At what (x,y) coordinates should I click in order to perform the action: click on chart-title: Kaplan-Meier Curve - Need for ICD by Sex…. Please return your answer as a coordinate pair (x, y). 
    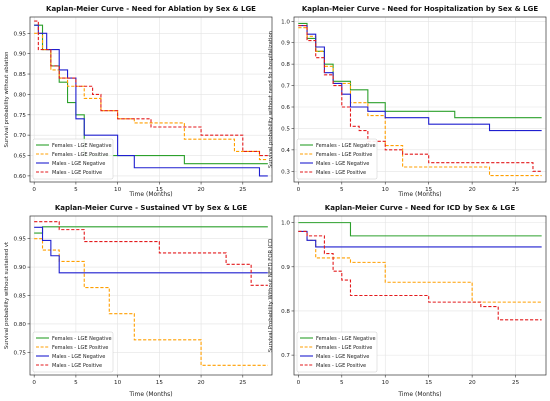
    Looking at the image, I should click on (420, 208).